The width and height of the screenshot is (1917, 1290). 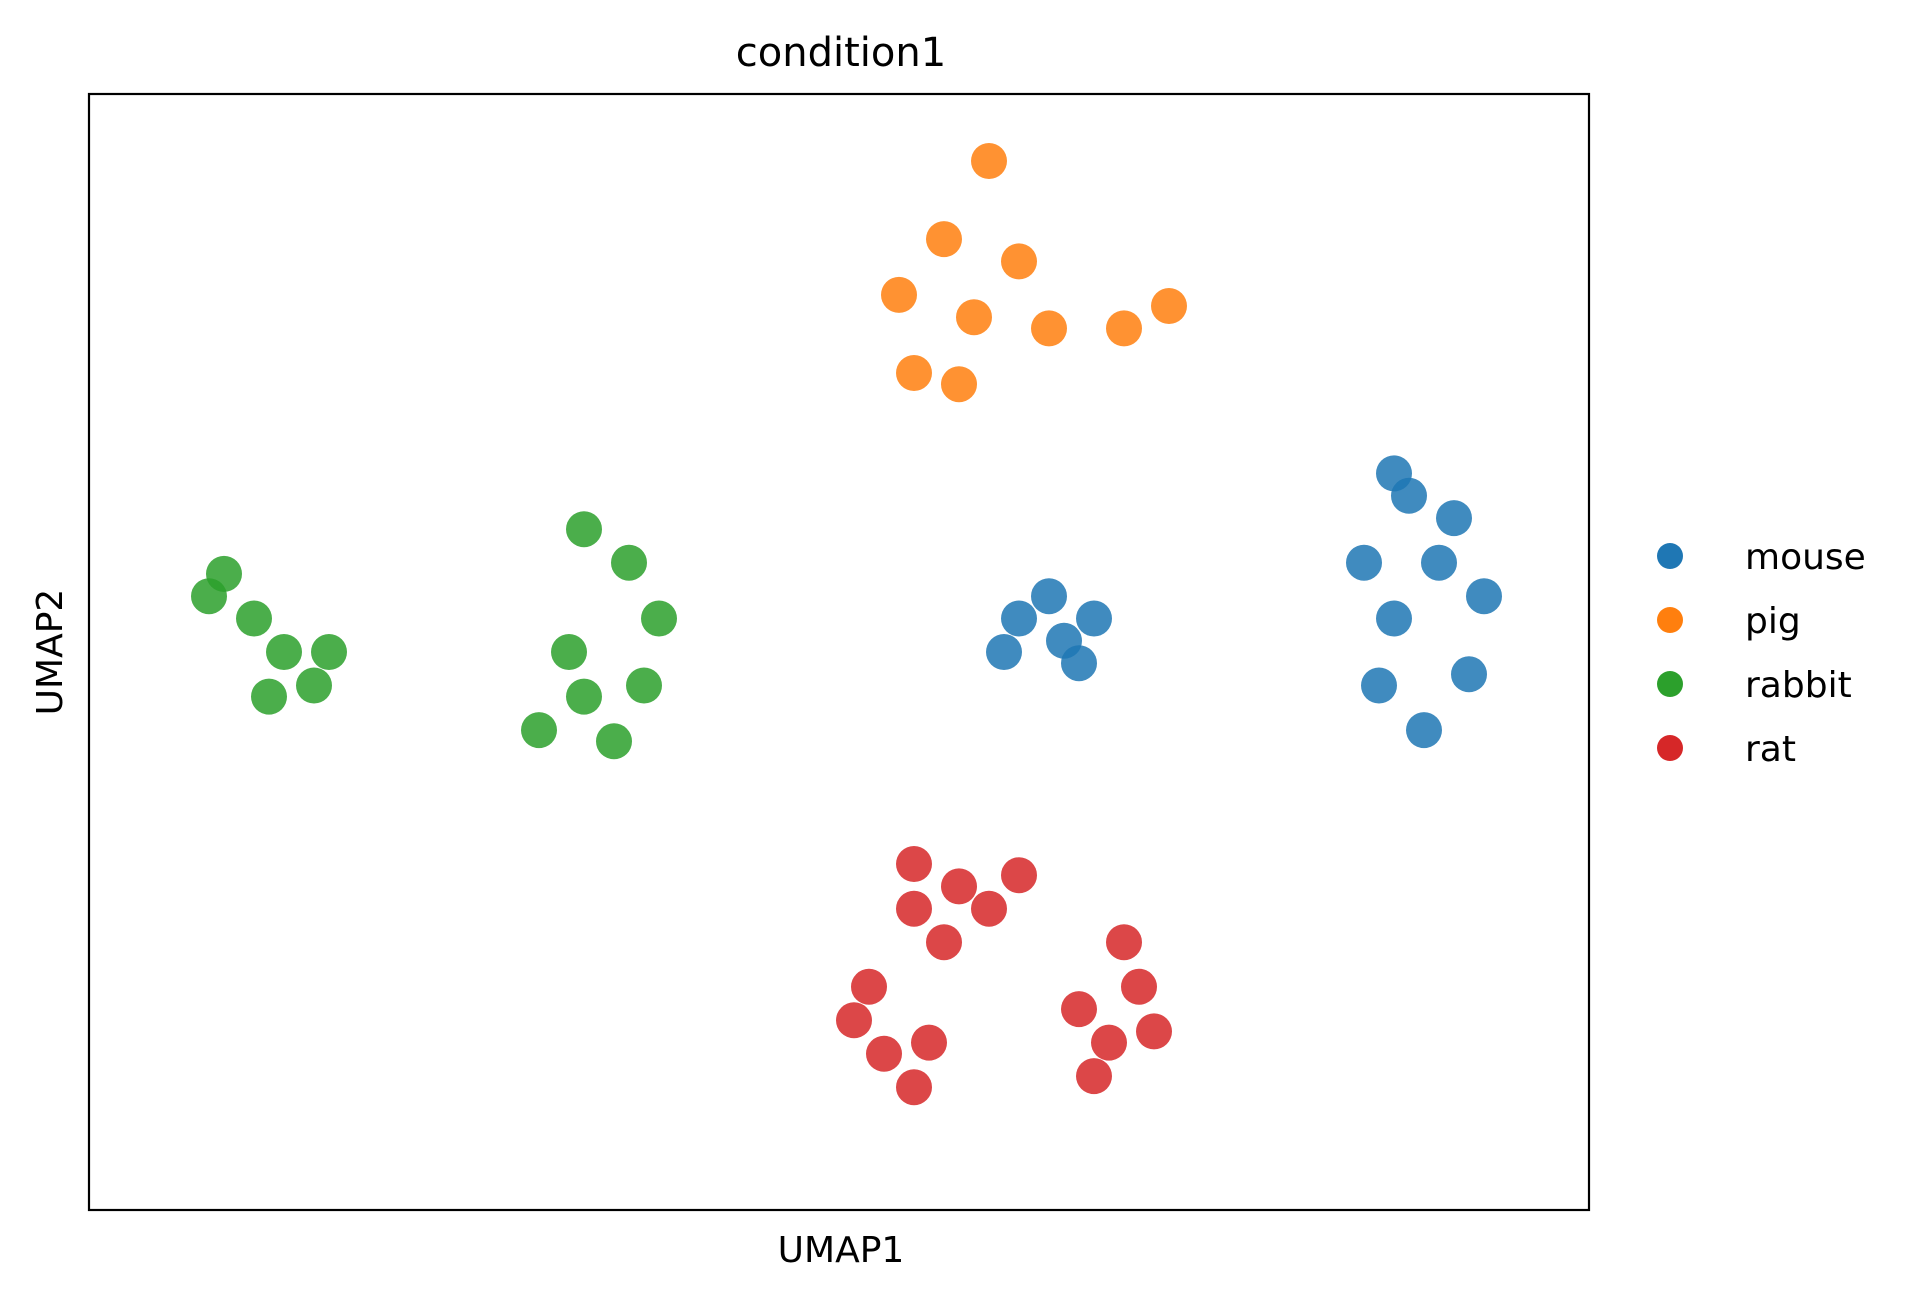 I want to click on legend-marker-rabbit, so click(x=1670, y=684).